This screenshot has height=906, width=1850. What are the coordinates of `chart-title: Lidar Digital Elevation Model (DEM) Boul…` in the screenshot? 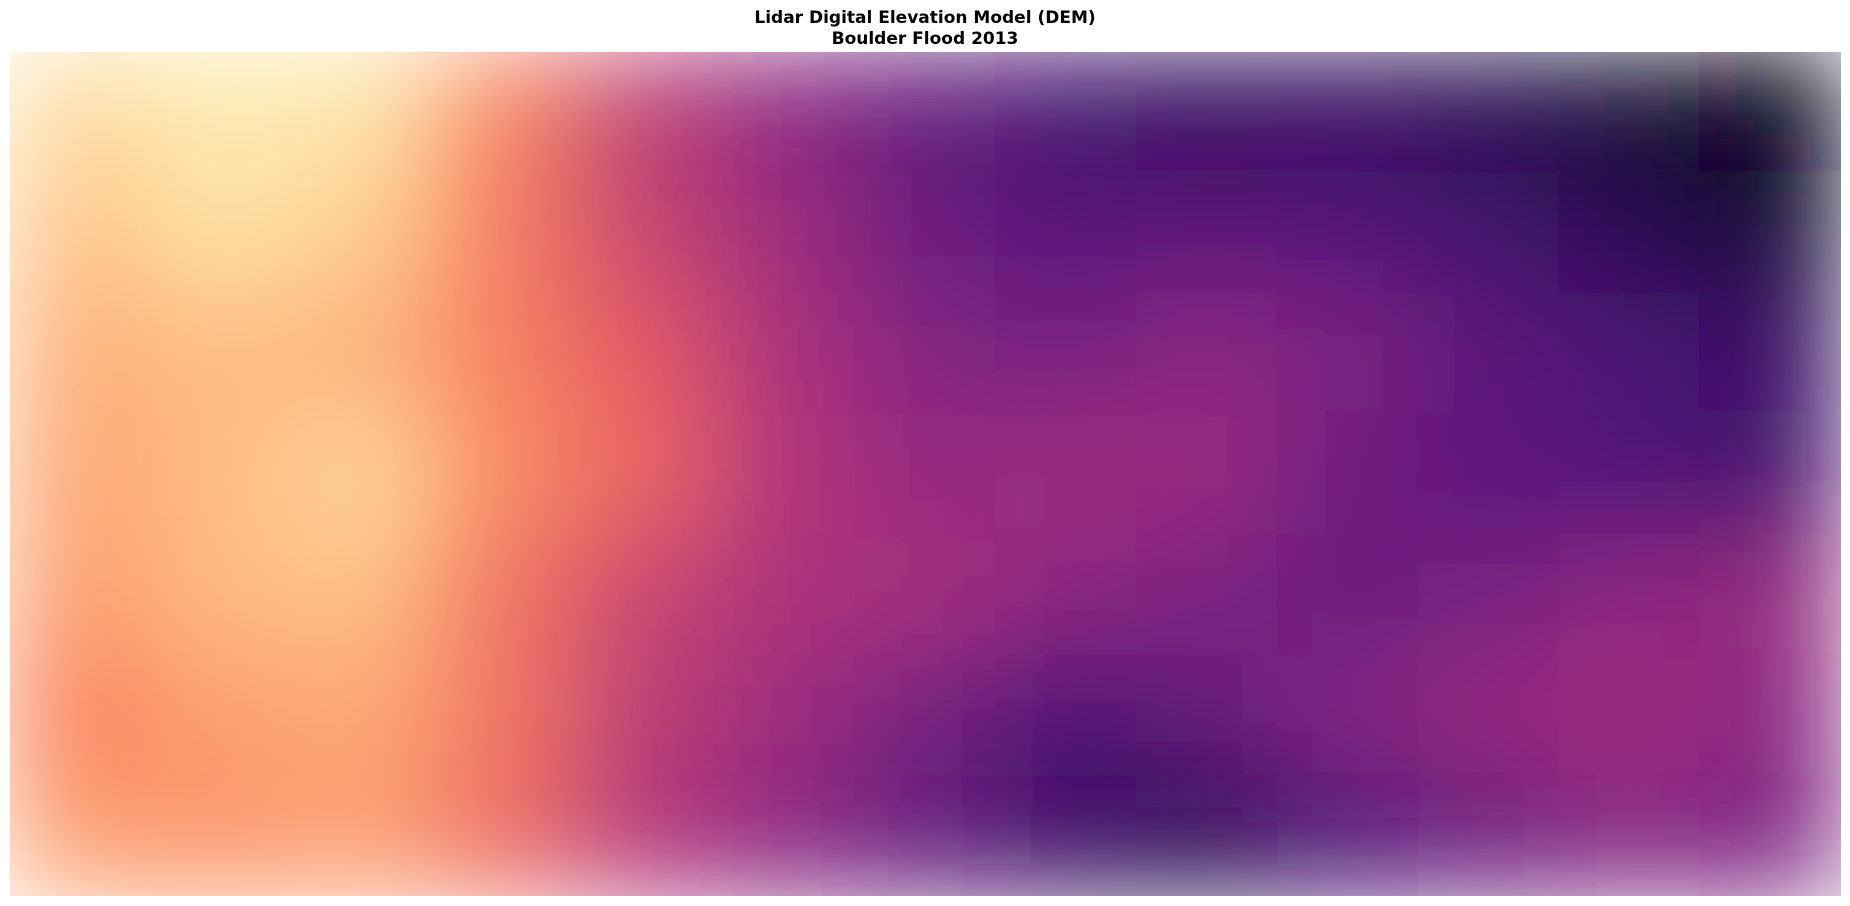 It's located at (925, 29).